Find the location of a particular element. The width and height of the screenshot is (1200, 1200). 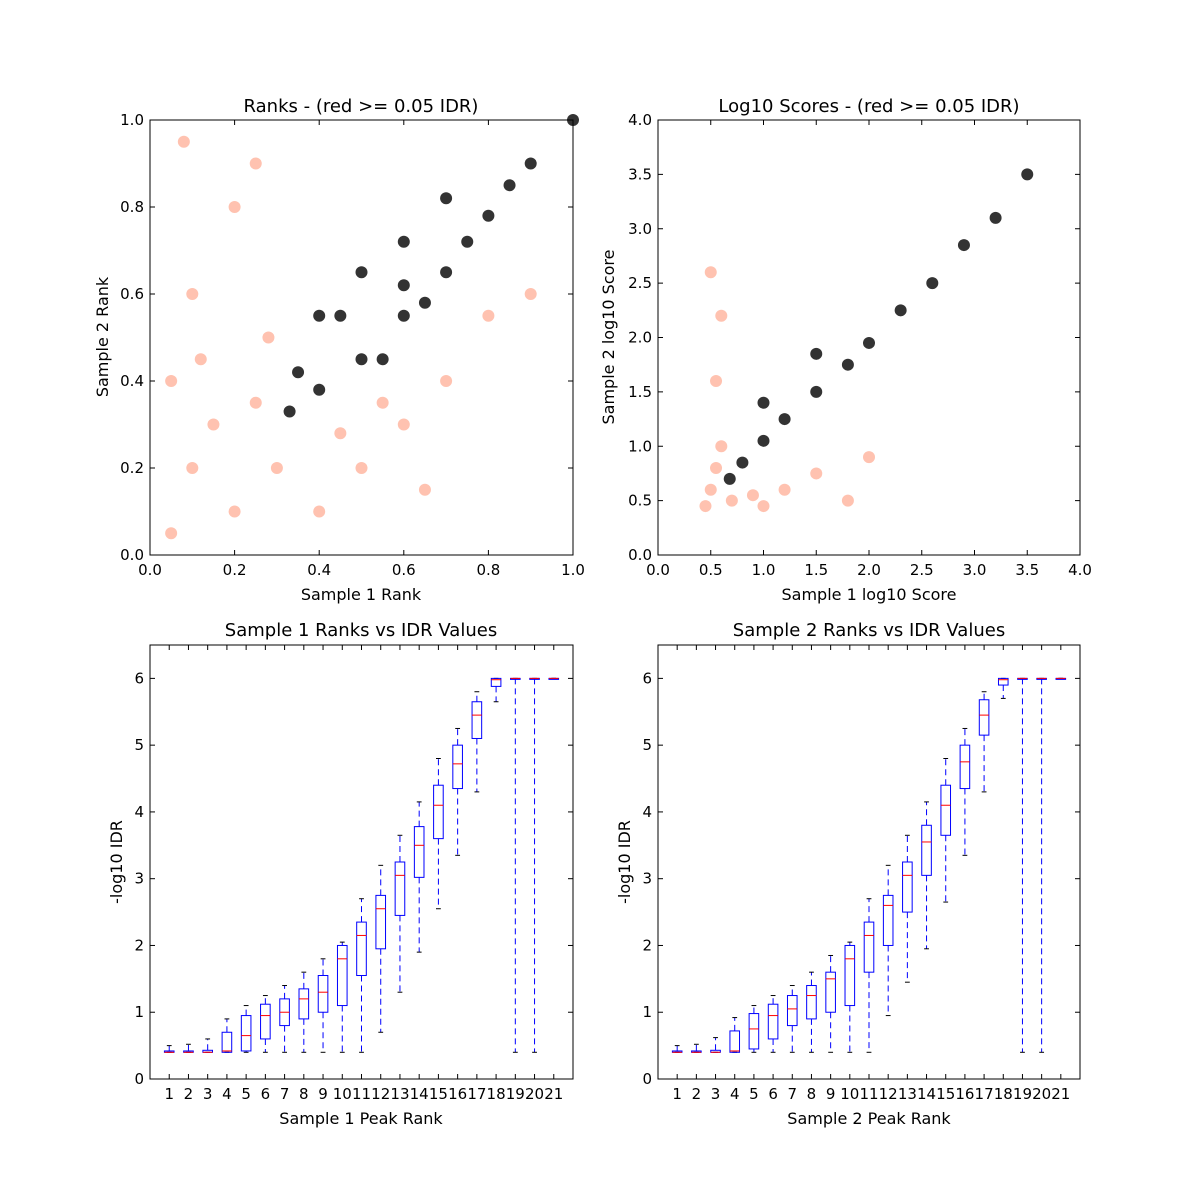

x-tick-label: 1 is located at coordinates (677, 1094).